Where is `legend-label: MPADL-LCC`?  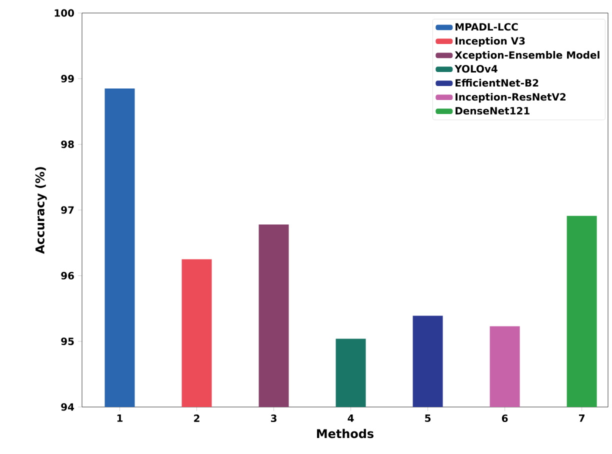
legend-label: MPADL-LCC is located at coordinates (487, 27).